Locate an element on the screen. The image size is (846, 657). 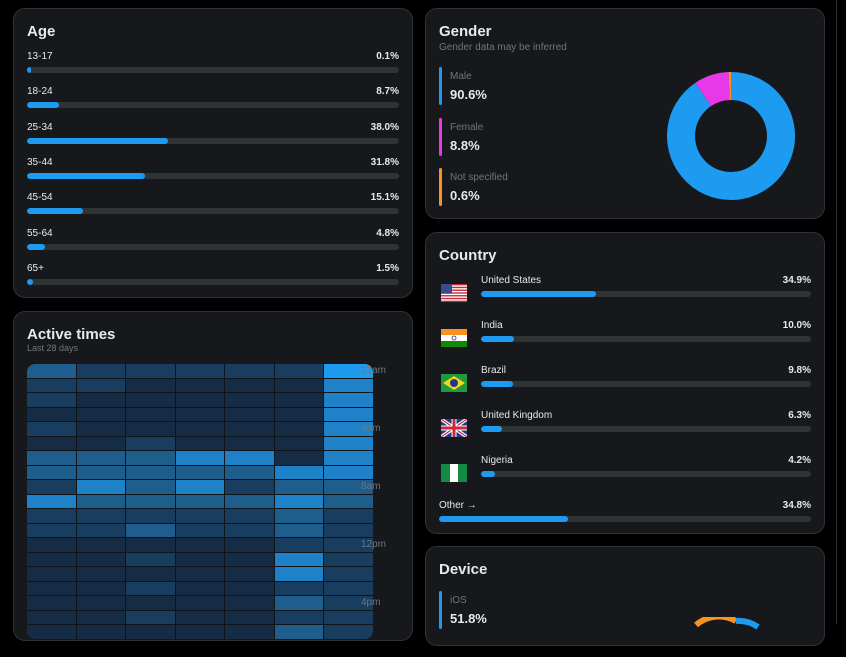
age-percent-value: 8.7% is located at coordinates (387, 91).